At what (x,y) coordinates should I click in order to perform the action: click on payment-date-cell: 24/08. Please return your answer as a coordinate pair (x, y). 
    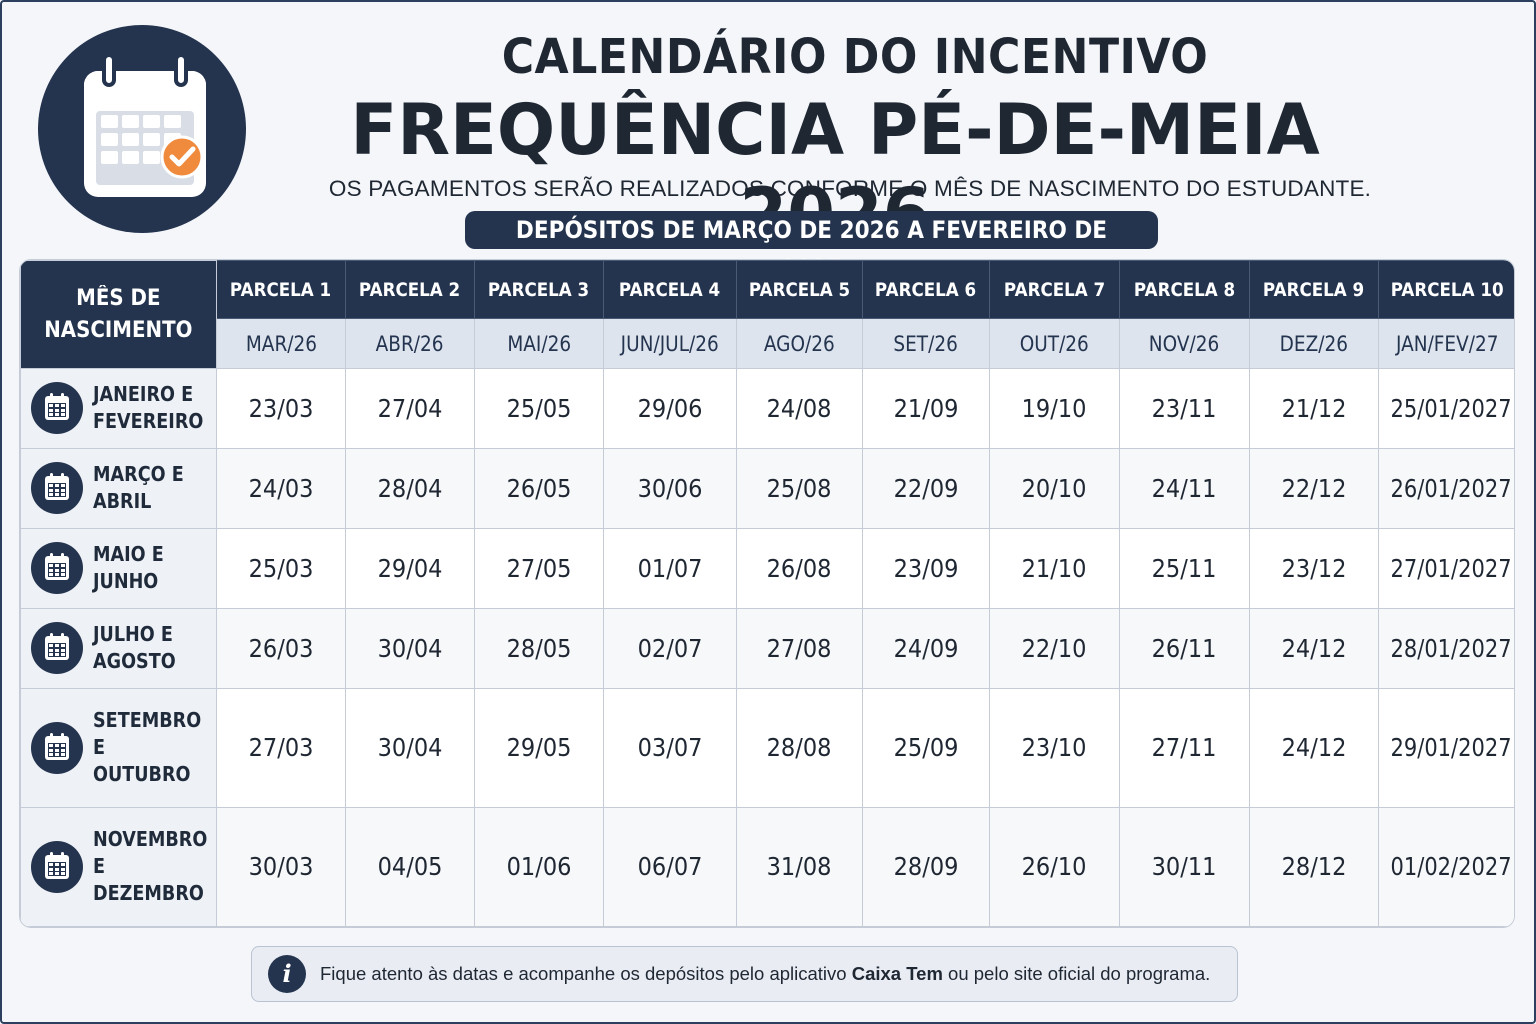
    Looking at the image, I should click on (799, 408).